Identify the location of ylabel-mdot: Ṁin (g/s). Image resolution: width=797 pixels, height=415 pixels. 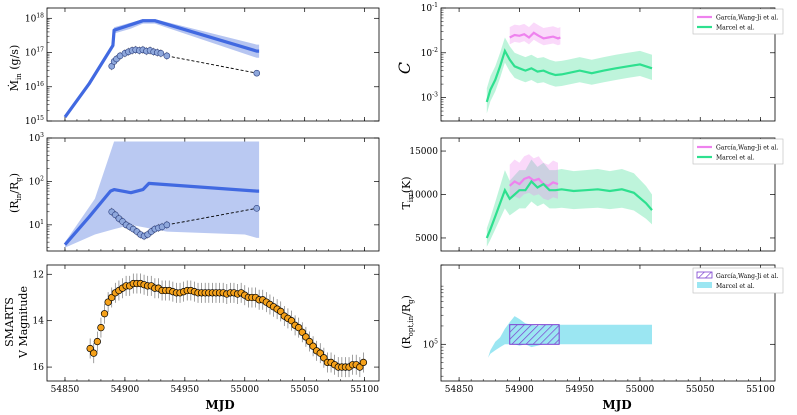
(15, 68).